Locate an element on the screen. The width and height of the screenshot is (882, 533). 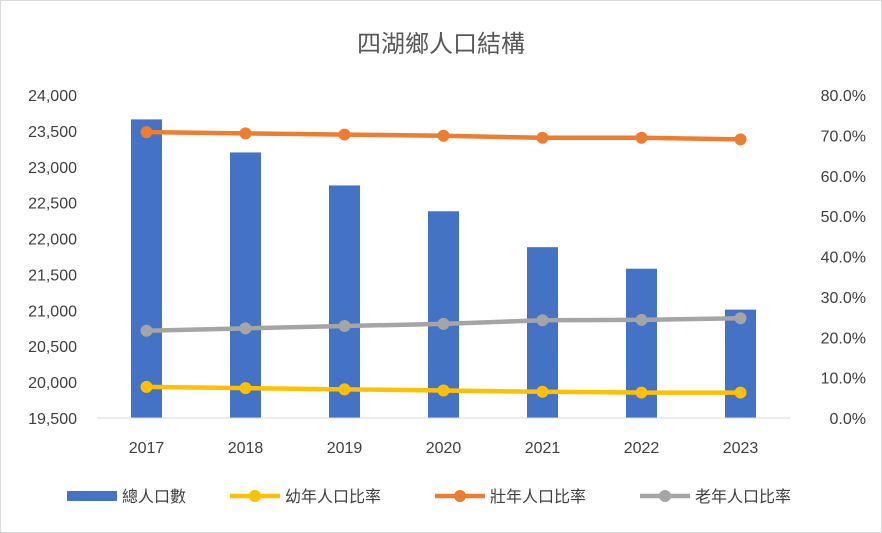
left-axis-tick-label: 23,500 is located at coordinates (52, 132).